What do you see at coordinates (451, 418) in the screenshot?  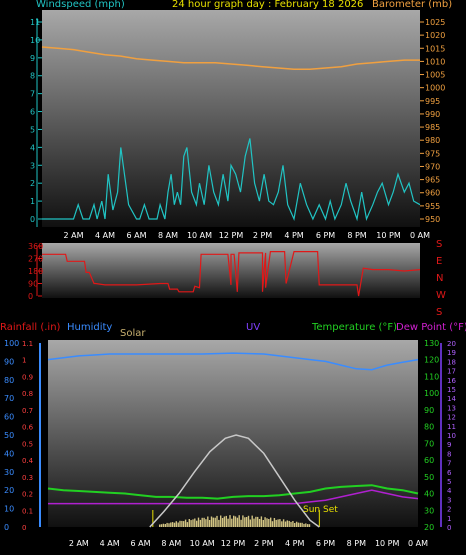 I see `uv-tick-label: 12` at bounding box center [451, 418].